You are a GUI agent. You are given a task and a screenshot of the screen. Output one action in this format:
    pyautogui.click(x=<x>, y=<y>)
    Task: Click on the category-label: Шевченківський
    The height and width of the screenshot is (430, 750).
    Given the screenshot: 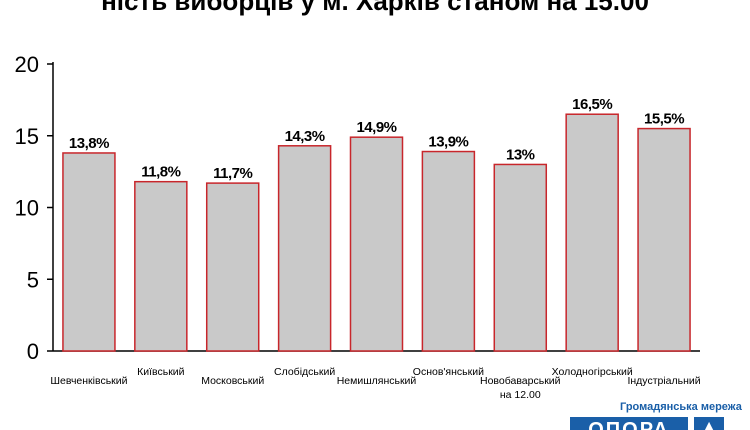 What is the action you would take?
    pyautogui.click(x=88, y=381)
    